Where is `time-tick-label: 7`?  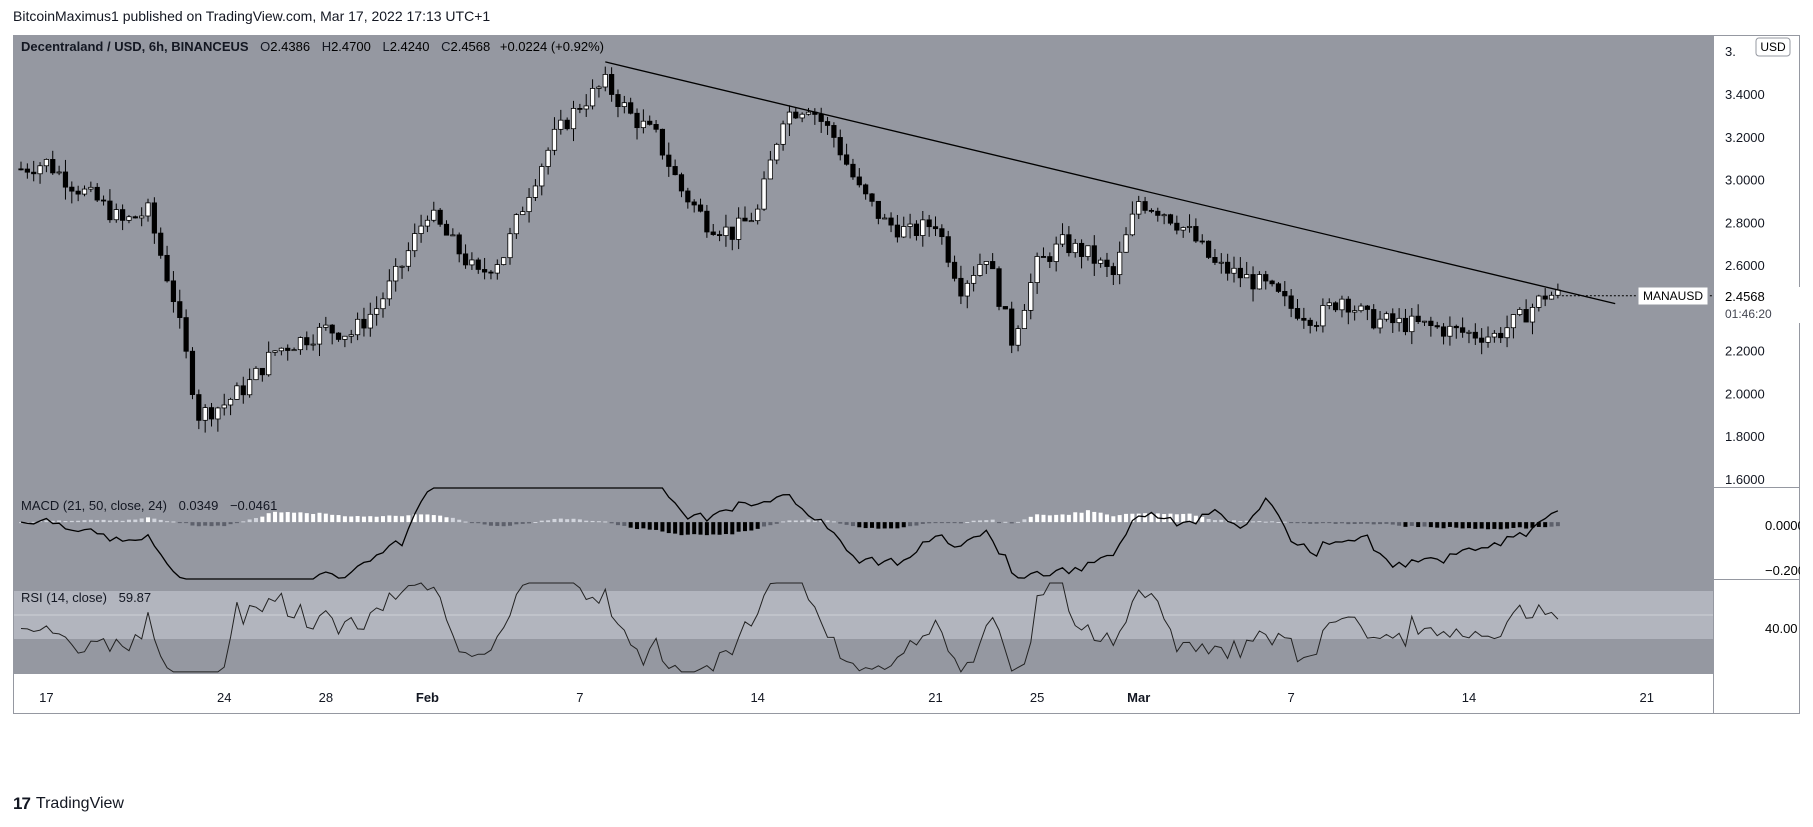 time-tick-label: 7 is located at coordinates (1291, 697).